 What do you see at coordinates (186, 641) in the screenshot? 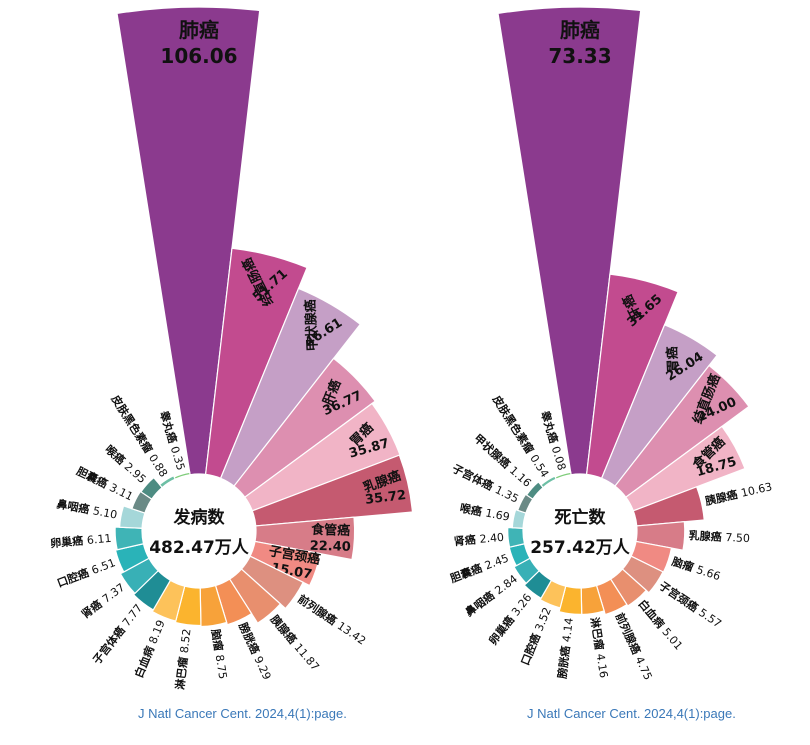
I see `value-label-0-12: 8.52` at bounding box center [186, 641].